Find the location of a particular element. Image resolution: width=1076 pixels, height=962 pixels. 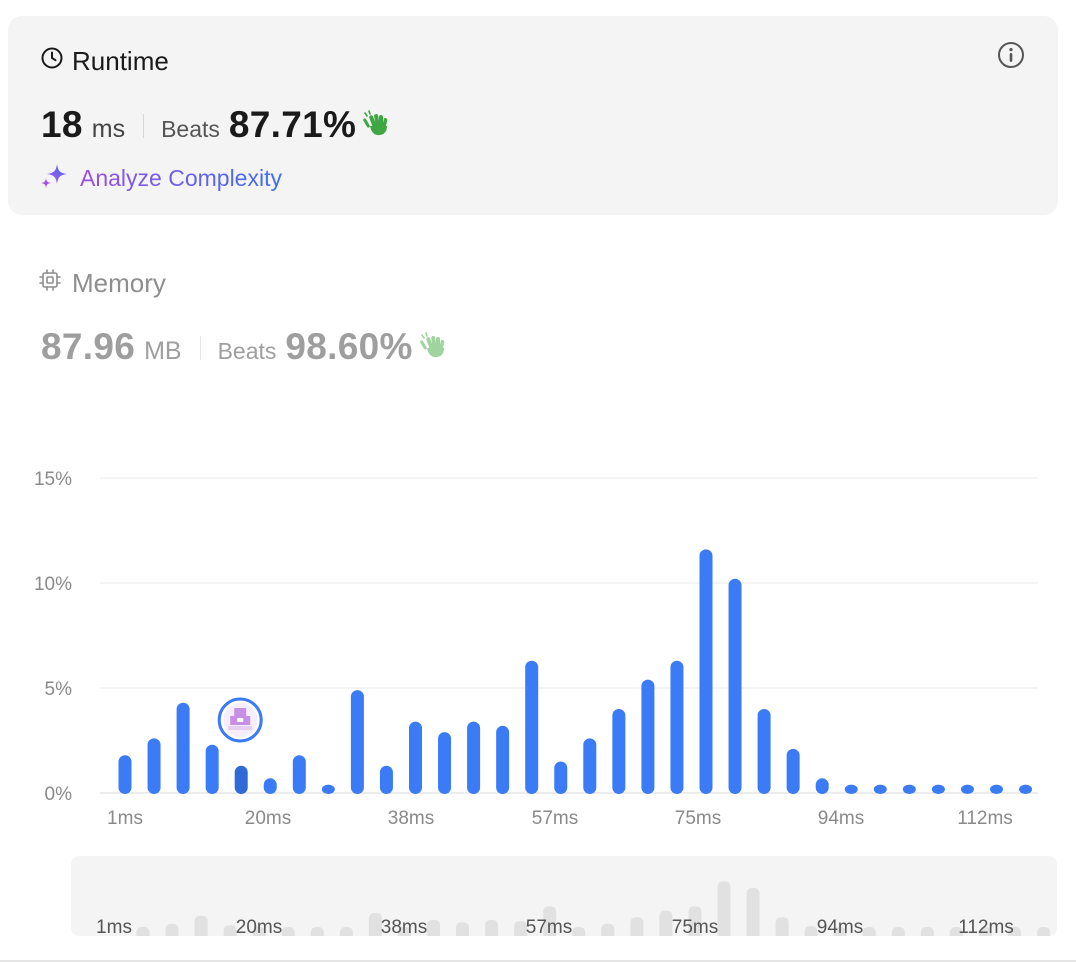

analyze-complexity-link: Analyze Complexity is located at coordinates (161, 178).